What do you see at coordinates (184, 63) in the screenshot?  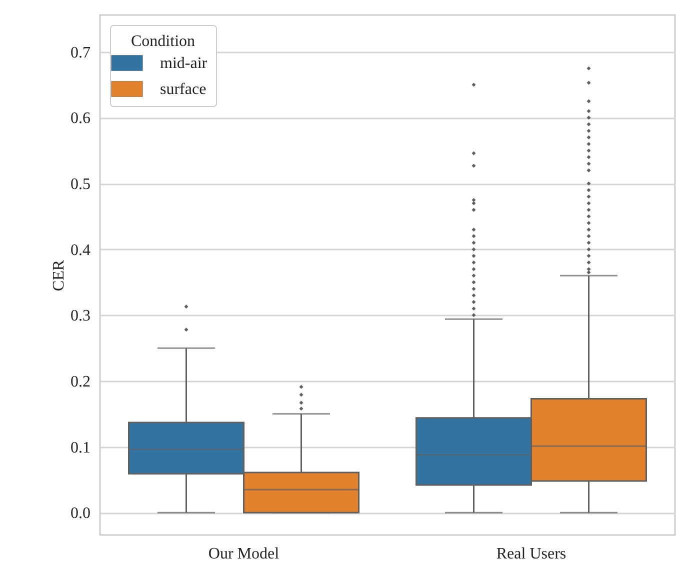 I see `legend-label: mid-air` at bounding box center [184, 63].